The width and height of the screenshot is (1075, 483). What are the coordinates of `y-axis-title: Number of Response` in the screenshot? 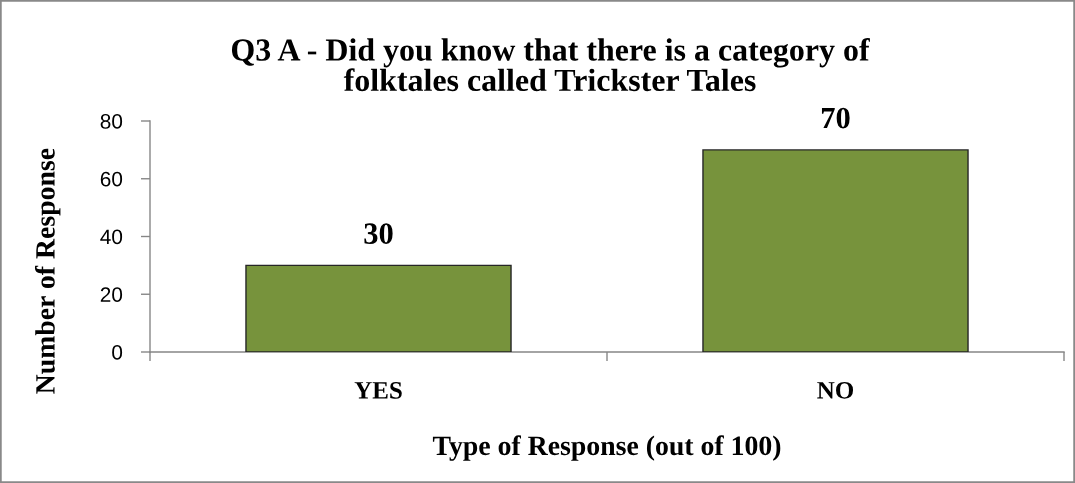 It's located at (47, 271).